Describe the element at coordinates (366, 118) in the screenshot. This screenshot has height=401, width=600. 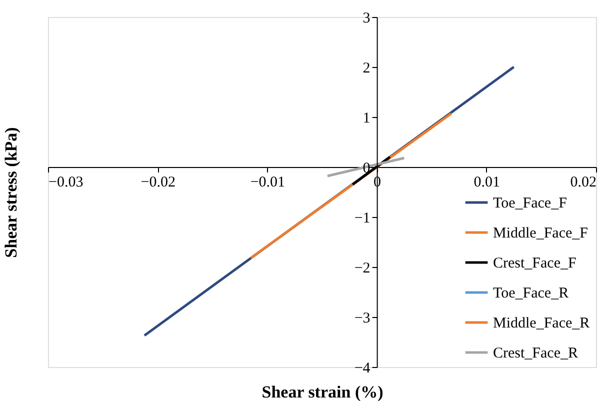
I see `y-tick-label: 1` at that location.